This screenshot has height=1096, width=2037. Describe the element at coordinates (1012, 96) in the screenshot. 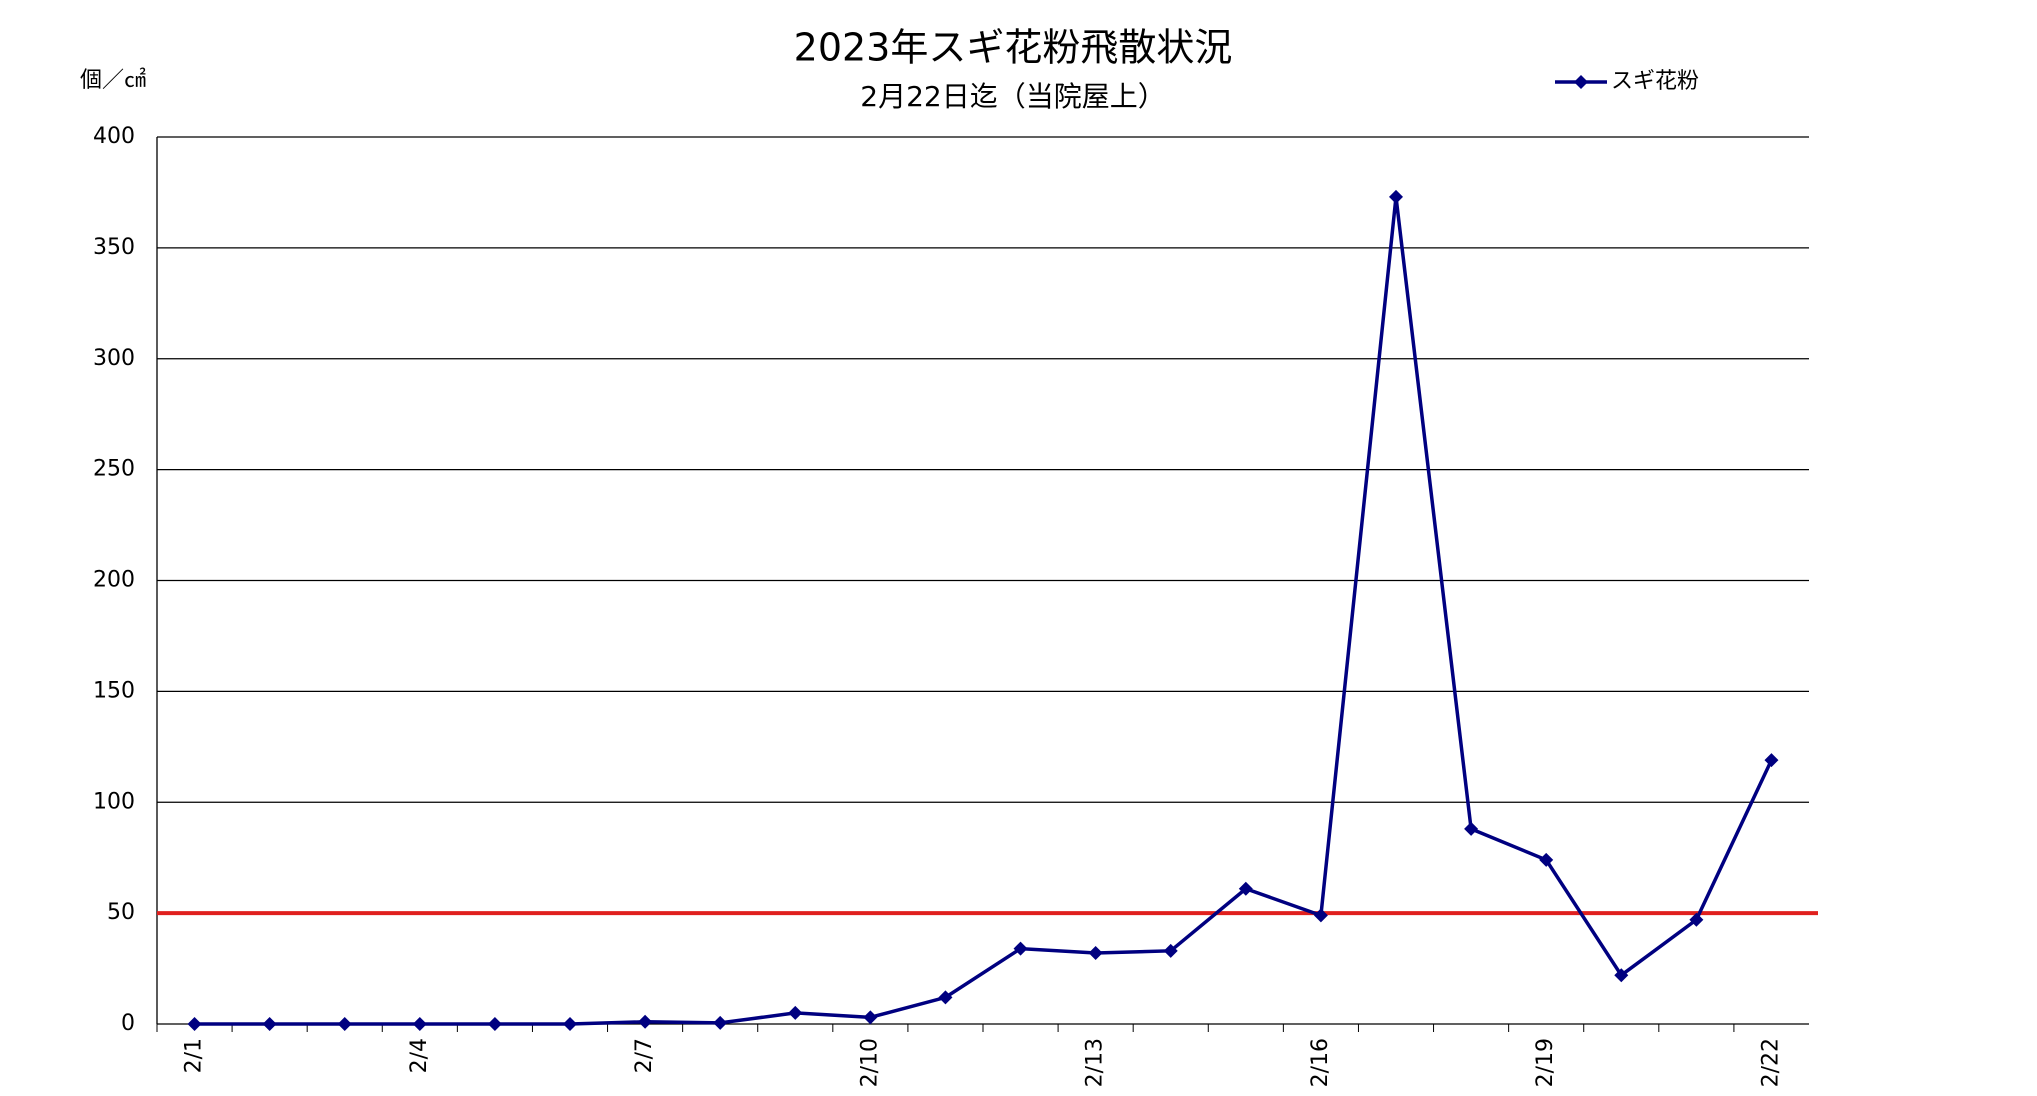

I see `chart-subtitle: 2月22日迄（当院屋上）` at that location.